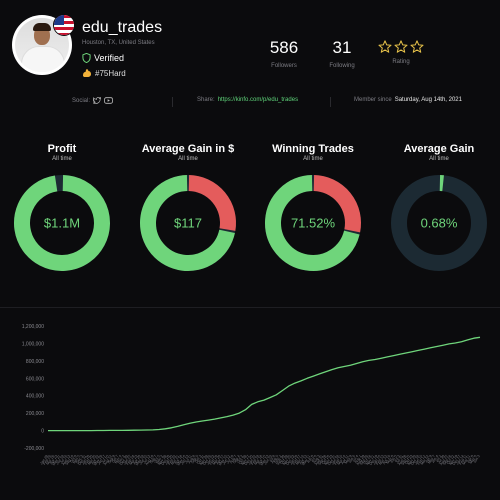 The height and width of the screenshot is (500, 500). I want to click on x-tick-label: Jul 4, so click(356, 458).